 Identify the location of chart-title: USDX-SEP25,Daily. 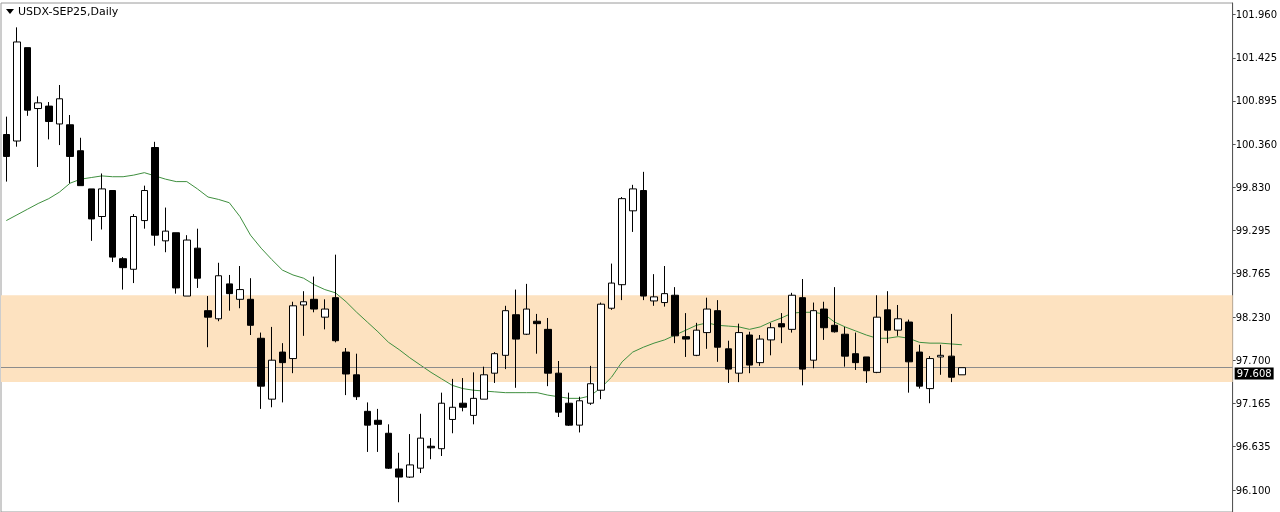
(68, 11).